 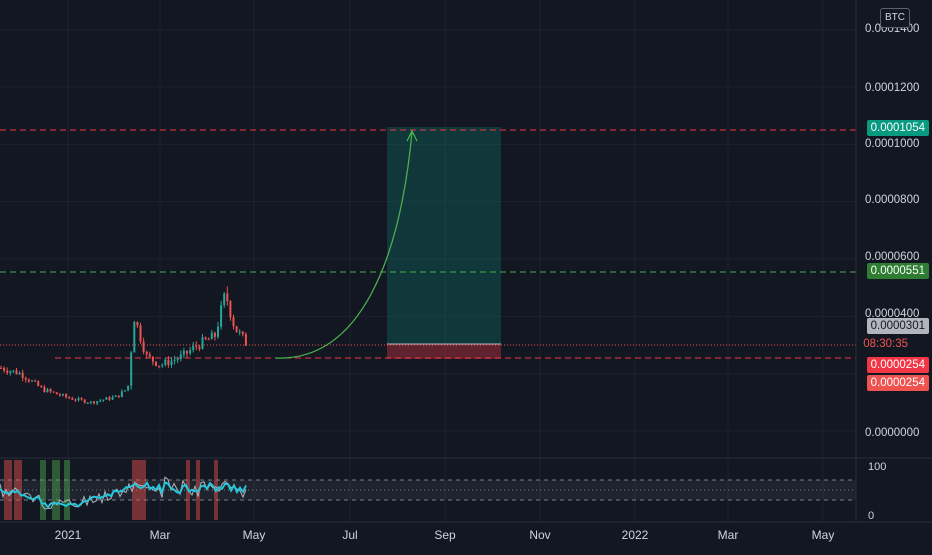 What do you see at coordinates (897, 326) in the screenshot?
I see `last-price-tag: 0.0000301` at bounding box center [897, 326].